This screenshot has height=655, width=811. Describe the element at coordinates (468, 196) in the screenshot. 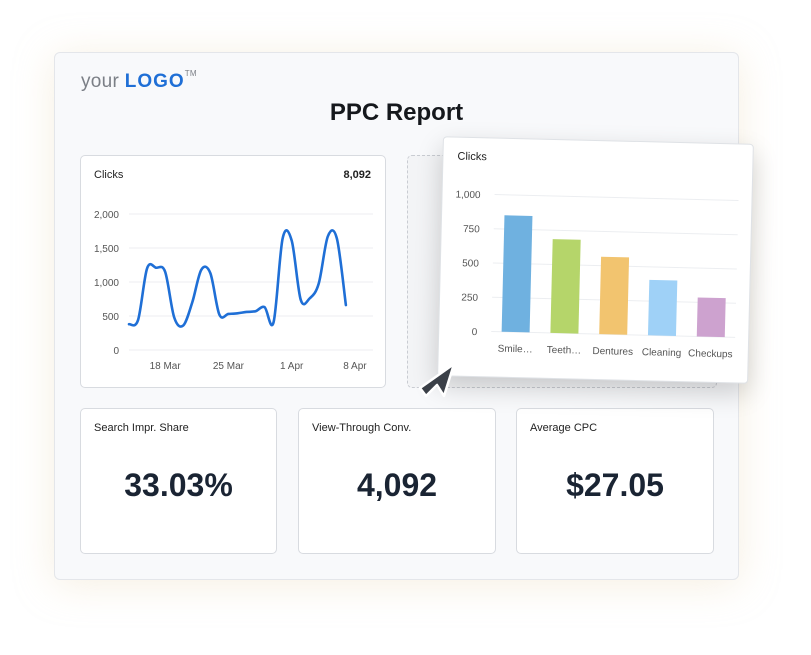

I see `bar-y-tick-label: 1,000` at that location.